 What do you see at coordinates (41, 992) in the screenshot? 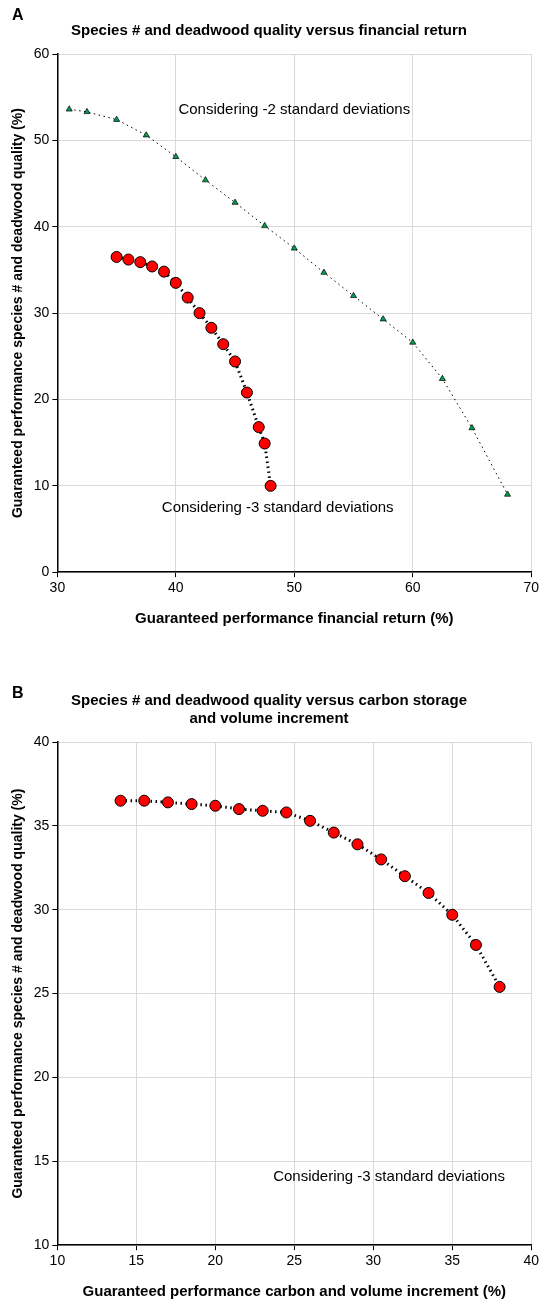
I see `y-tick-label: 25` at bounding box center [41, 992].